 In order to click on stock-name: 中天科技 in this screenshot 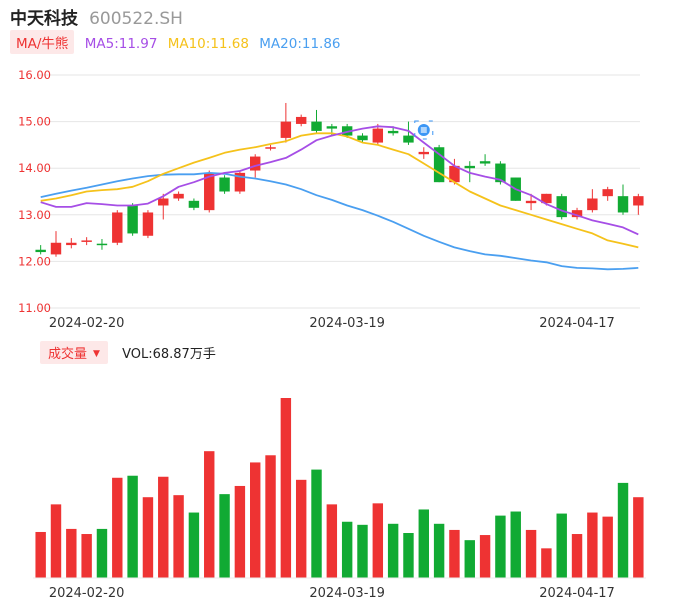, I will do `click(44, 19)`.